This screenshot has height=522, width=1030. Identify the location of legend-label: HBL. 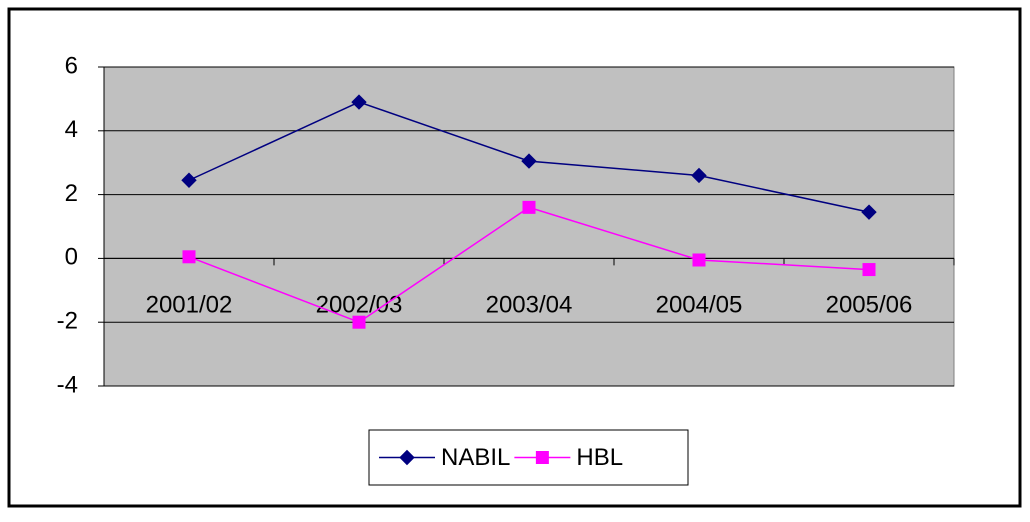
(599, 457).